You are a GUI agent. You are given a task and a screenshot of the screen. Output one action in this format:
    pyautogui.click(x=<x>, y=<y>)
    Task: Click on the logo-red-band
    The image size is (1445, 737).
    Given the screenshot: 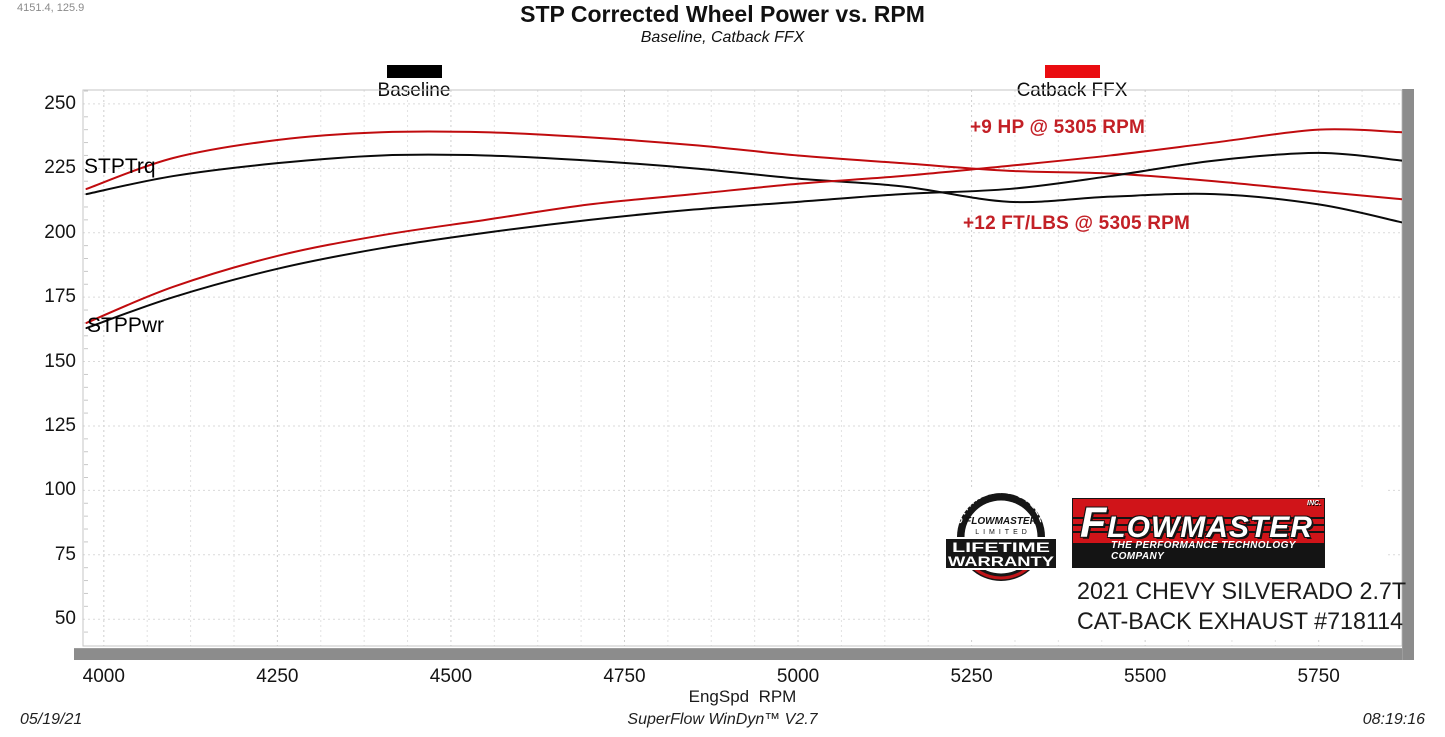 What is the action you would take?
    pyautogui.click(x=1198, y=521)
    